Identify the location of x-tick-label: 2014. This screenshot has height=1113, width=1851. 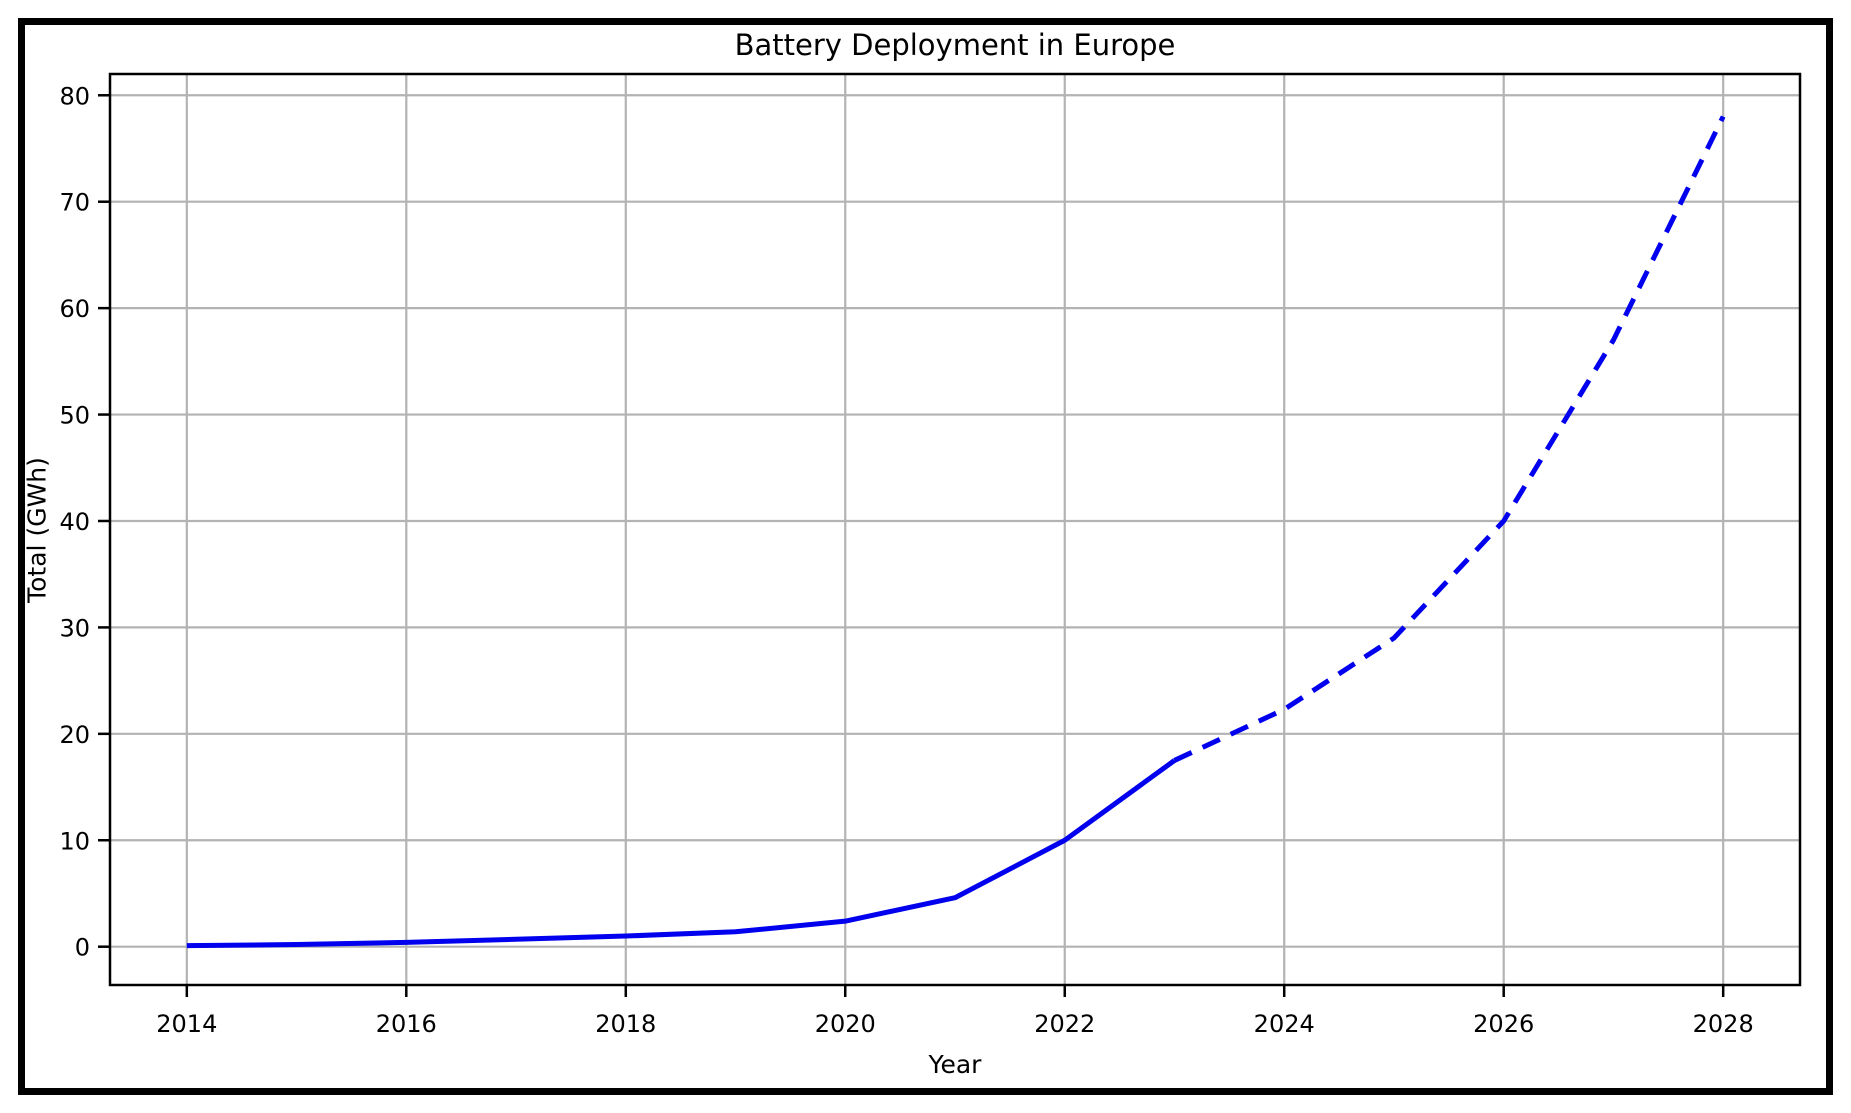
(186, 1024).